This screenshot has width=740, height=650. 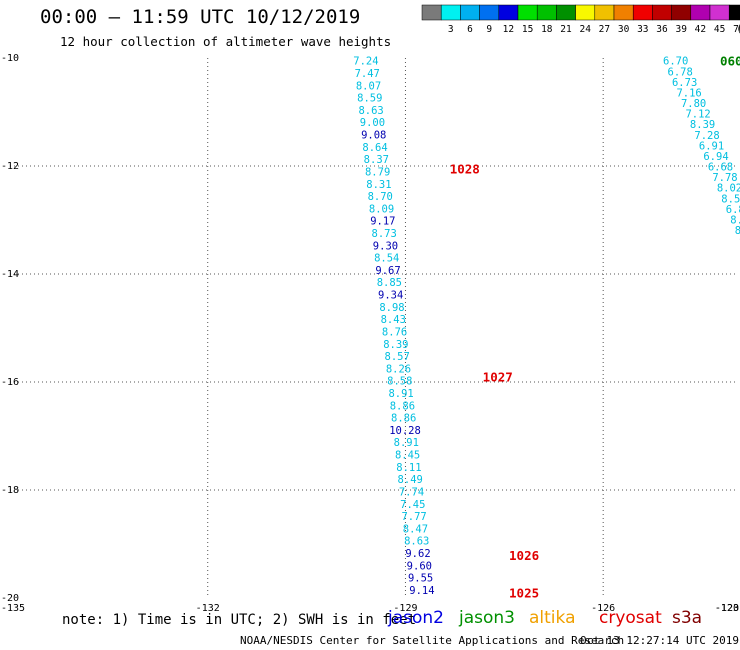 I want to click on scale-label: 42, so click(x=700, y=29).